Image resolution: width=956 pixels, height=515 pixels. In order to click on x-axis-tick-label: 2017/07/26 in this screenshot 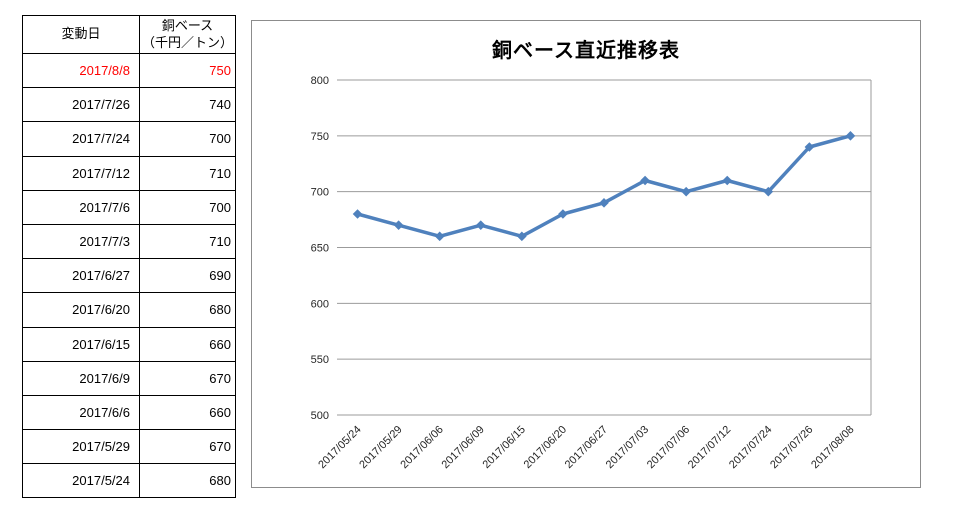, I will do `click(791, 447)`.